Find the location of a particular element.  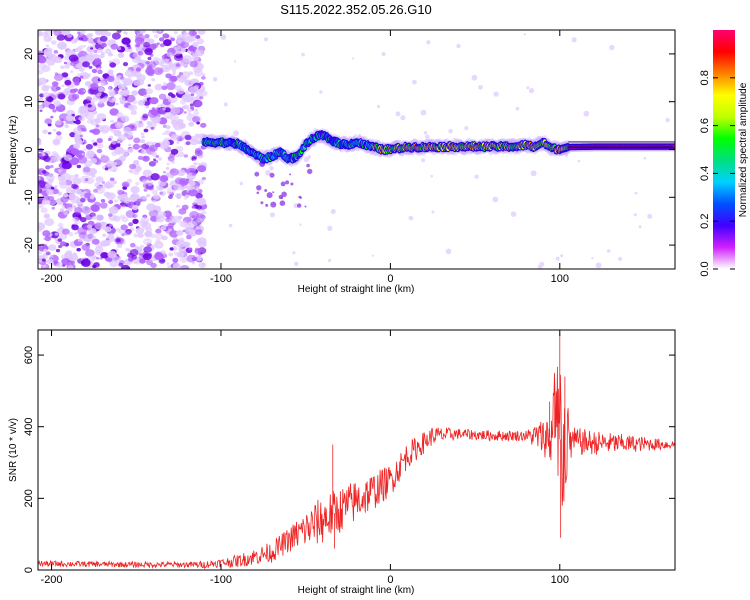

colorbar-tick-label: 0.4 is located at coordinates (705, 173).